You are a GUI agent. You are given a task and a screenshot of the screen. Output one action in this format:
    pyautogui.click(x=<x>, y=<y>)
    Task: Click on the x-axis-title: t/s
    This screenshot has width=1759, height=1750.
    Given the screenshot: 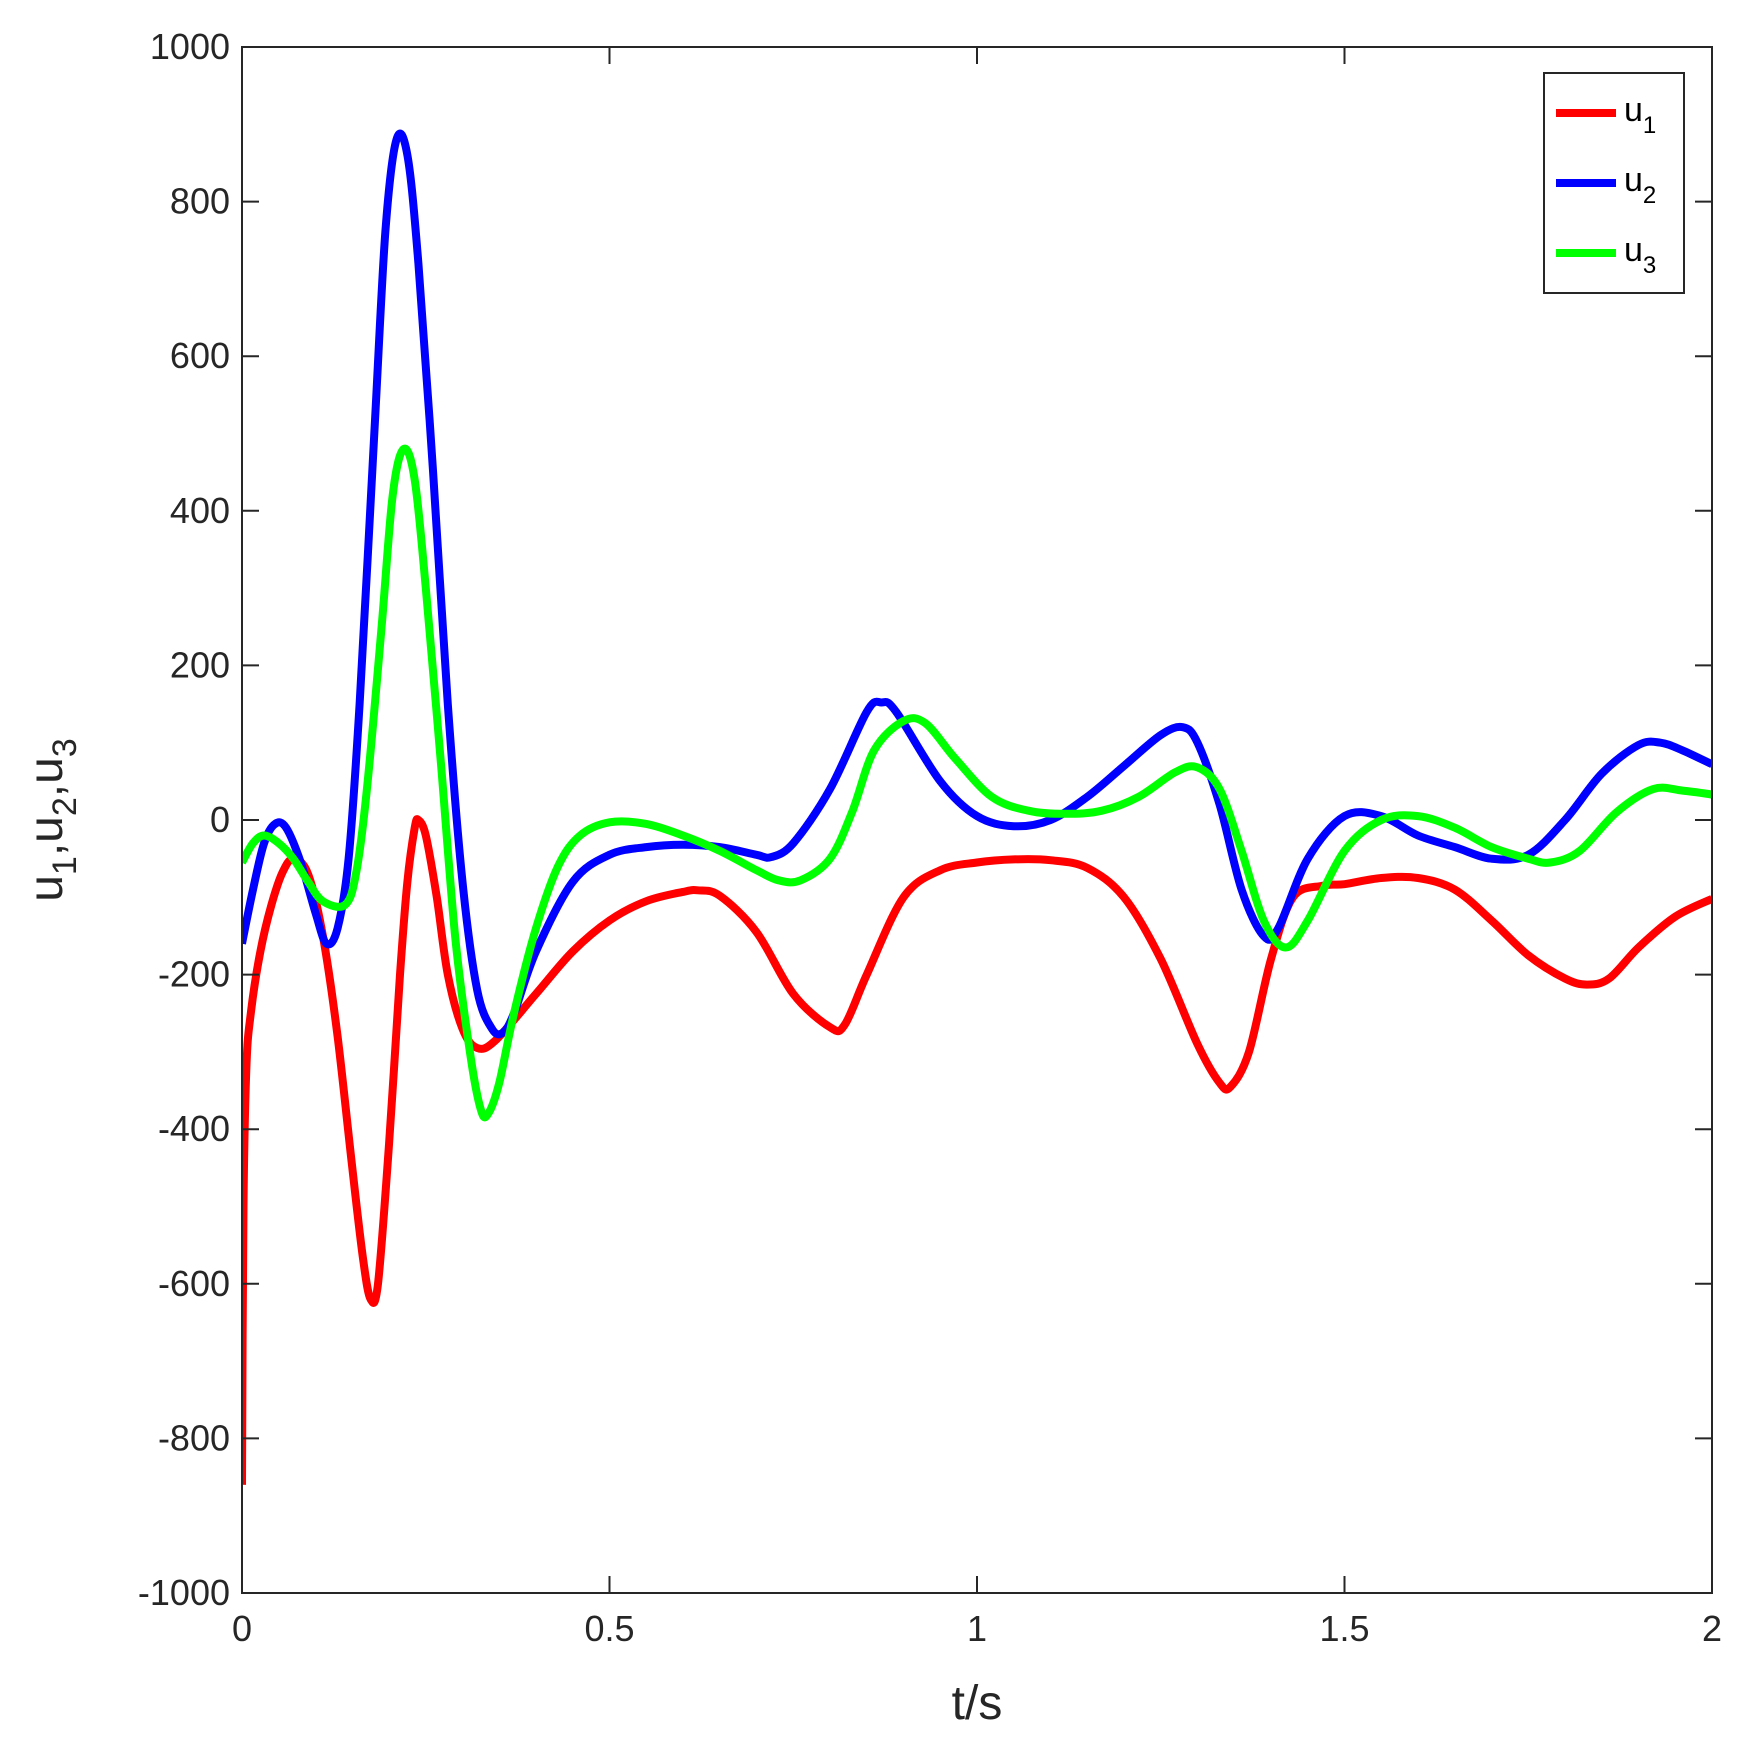 What is the action you would take?
    pyautogui.click(x=977, y=1703)
    